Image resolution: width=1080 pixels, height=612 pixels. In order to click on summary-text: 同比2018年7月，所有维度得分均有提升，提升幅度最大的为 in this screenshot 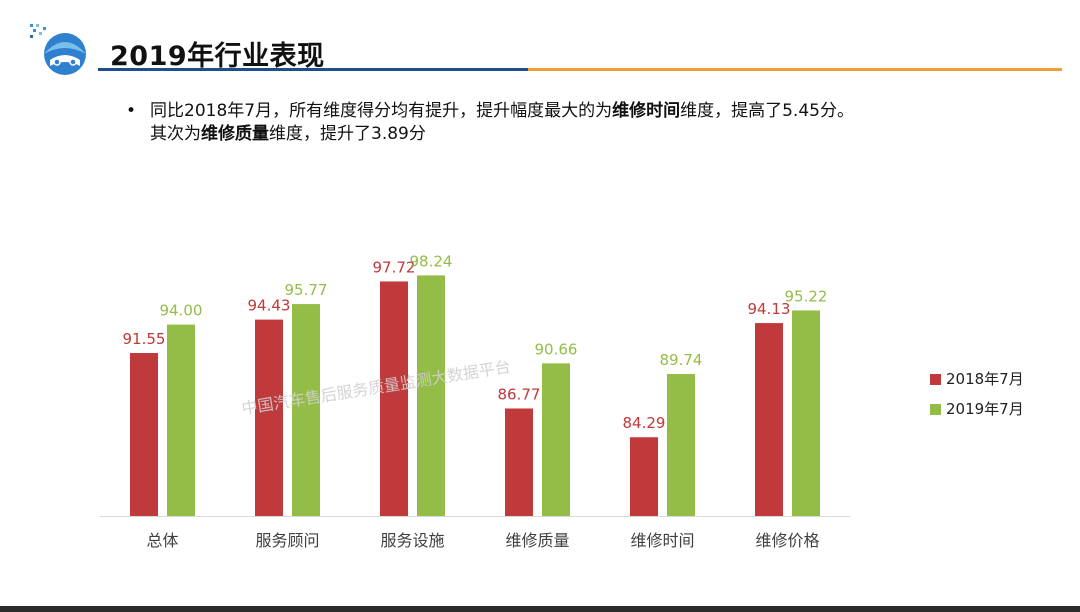, I will do `click(381, 111)`.